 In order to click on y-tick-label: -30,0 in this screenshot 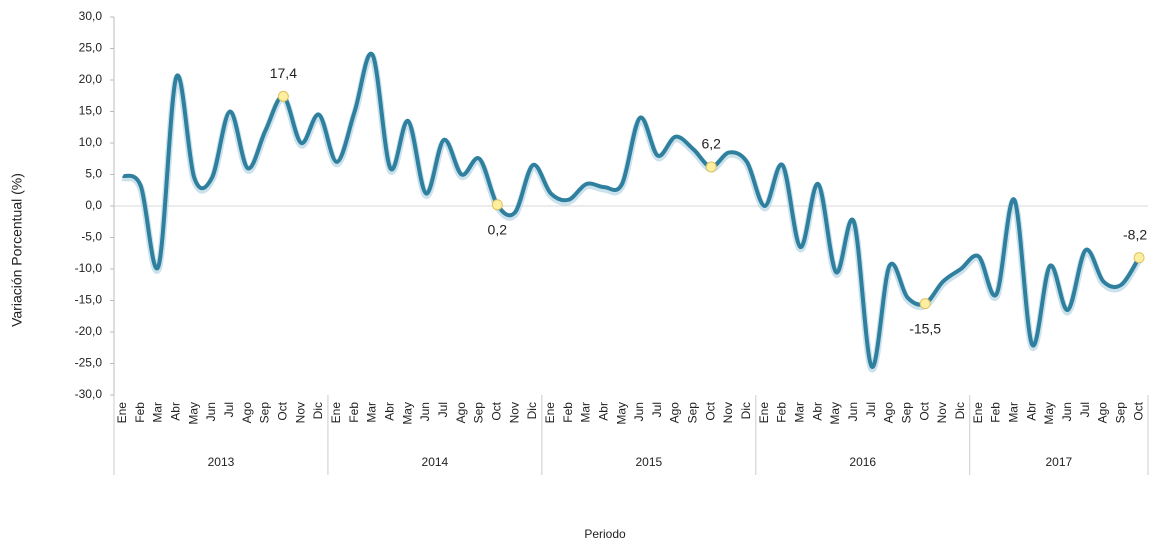, I will do `click(89, 394)`.